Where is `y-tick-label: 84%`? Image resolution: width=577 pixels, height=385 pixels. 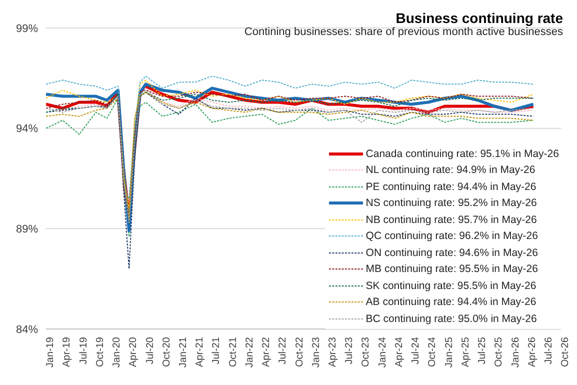
y-tick-label: 84% is located at coordinates (27, 330).